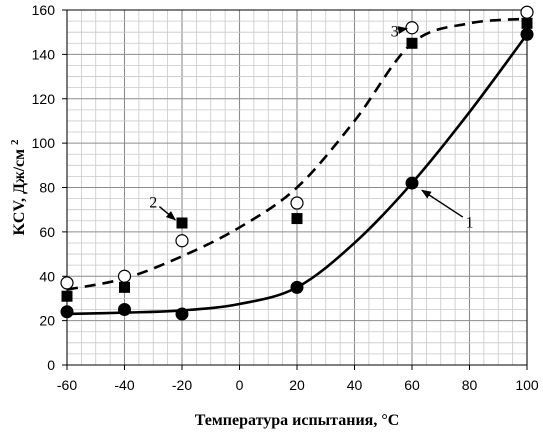 This screenshot has width=543, height=433. Describe the element at coordinates (395, 32) in the screenshot. I see `curve-number-label: 3` at that location.